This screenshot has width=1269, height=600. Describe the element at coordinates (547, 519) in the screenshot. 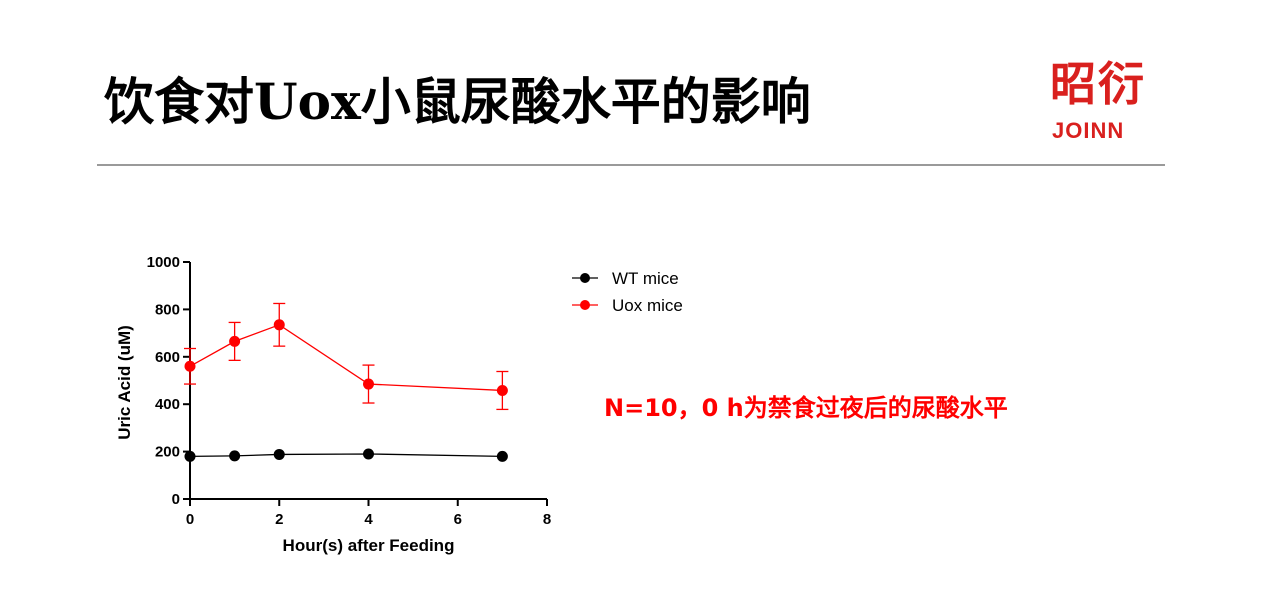

I see `x-tick-label: 8` at that location.